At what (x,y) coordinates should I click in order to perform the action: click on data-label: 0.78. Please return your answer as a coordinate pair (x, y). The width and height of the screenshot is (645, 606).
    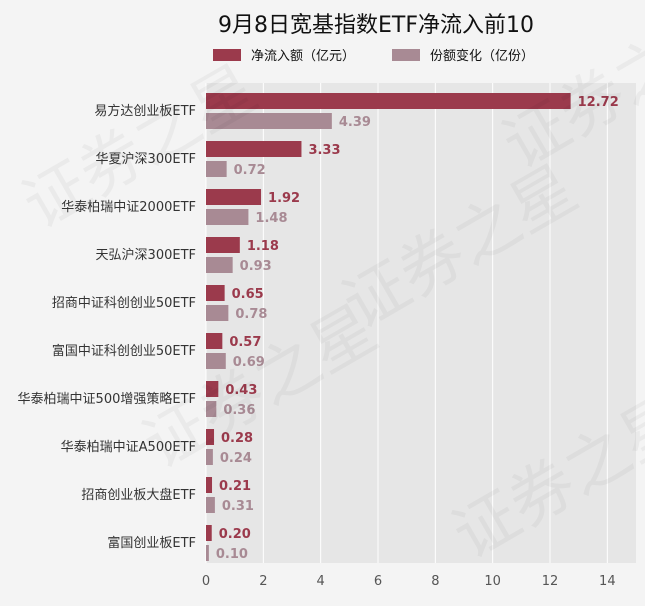
    Looking at the image, I should click on (251, 314).